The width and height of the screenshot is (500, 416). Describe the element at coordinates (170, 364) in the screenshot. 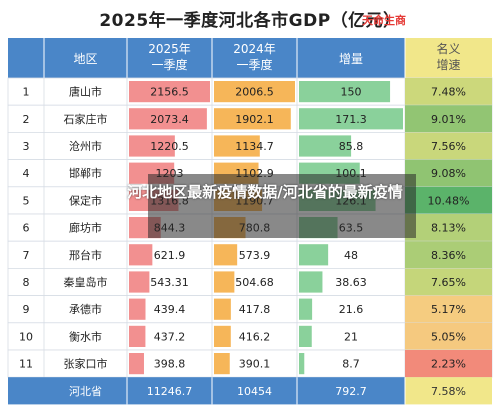

I see `gdp2025-label: 398.8` at that location.